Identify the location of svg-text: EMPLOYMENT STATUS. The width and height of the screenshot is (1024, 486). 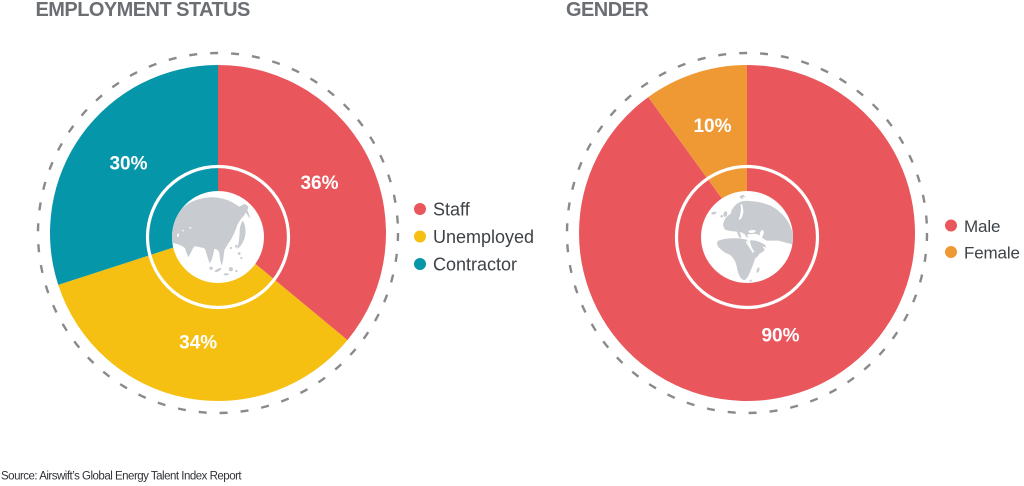
(143, 10).